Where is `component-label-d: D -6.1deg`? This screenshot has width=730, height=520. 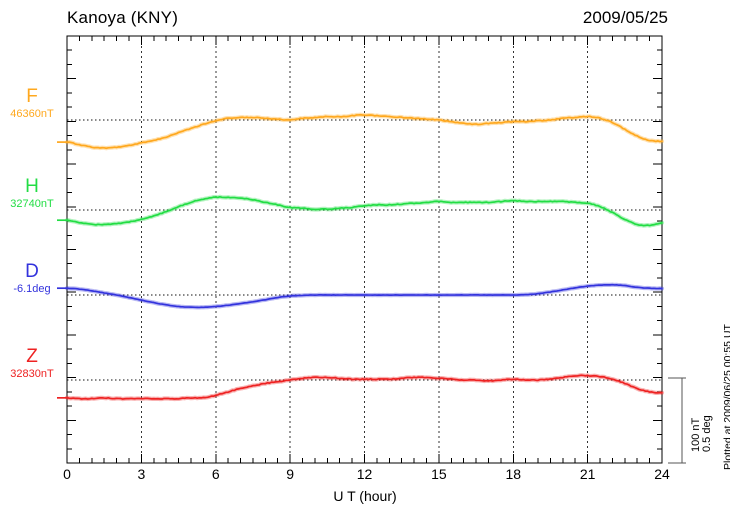 component-label-d: D -6.1deg is located at coordinates (32, 278).